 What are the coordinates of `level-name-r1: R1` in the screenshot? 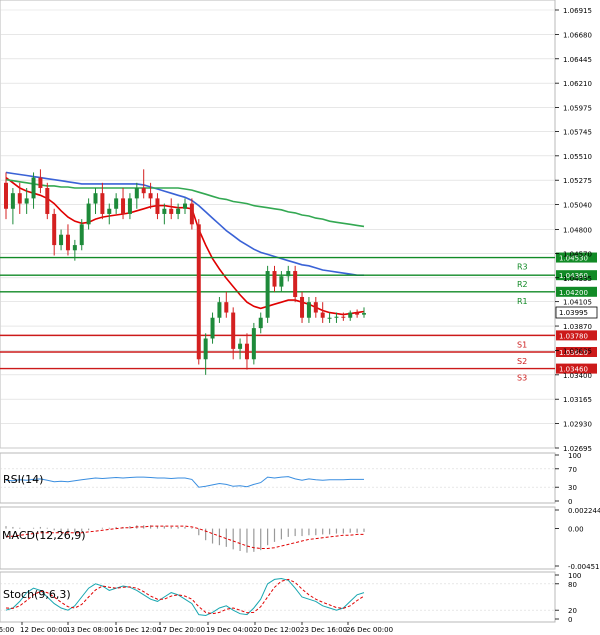 It's located at (522, 301).